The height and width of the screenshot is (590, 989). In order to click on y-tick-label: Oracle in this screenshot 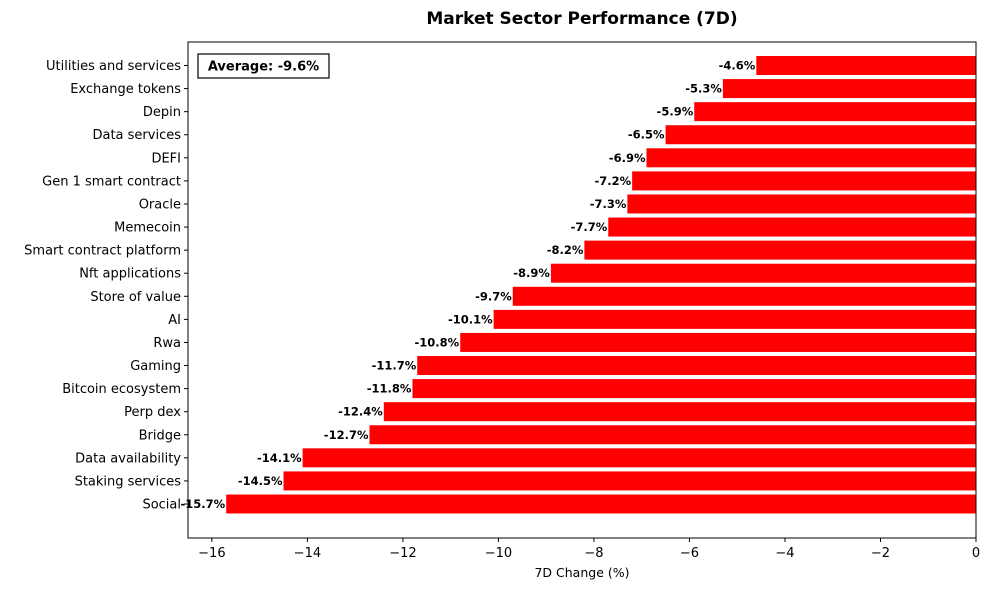, I will do `click(160, 204)`.